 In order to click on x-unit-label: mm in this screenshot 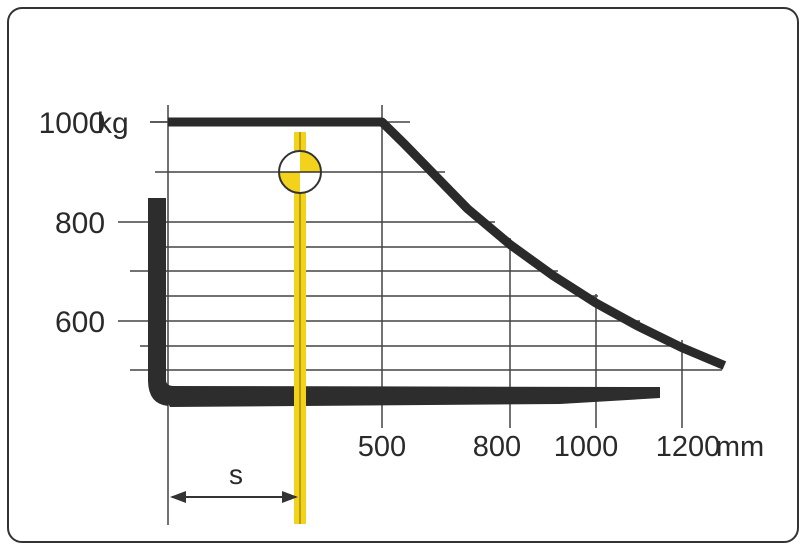, I will do `click(740, 447)`.